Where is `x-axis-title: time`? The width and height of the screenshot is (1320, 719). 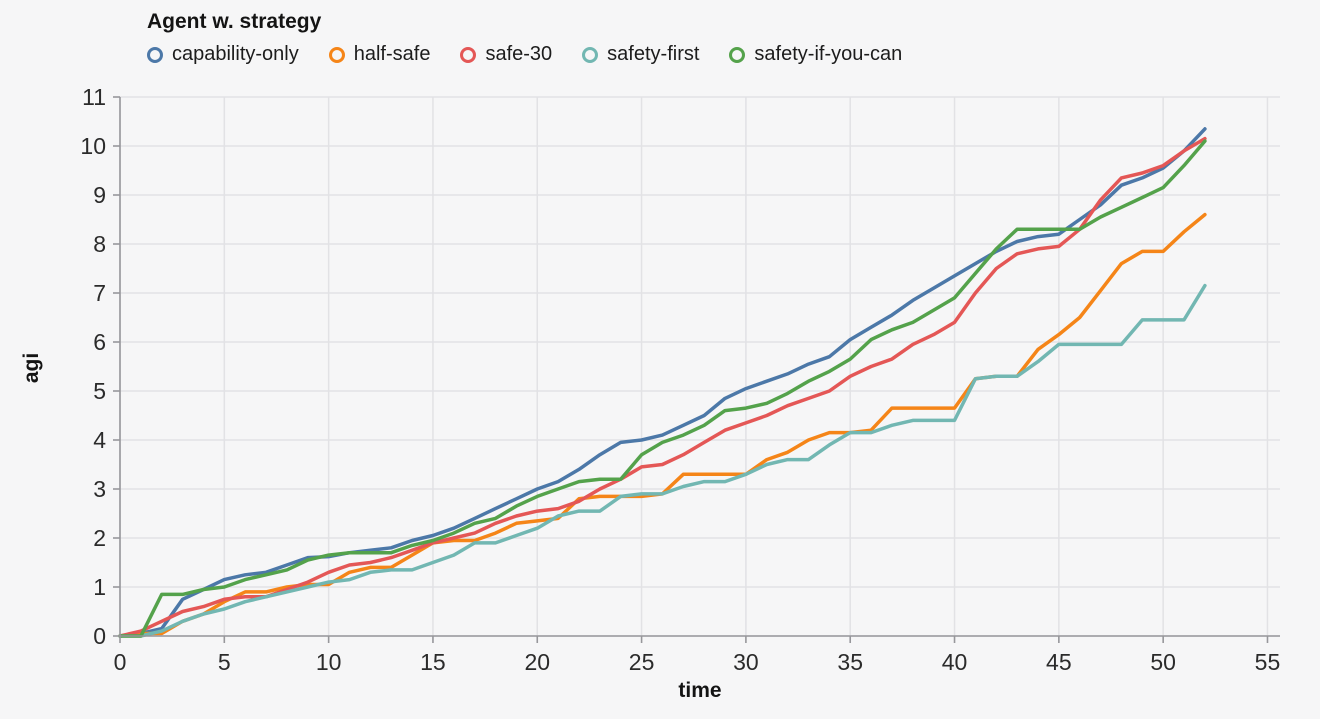 x-axis-title: time is located at coordinates (699, 690).